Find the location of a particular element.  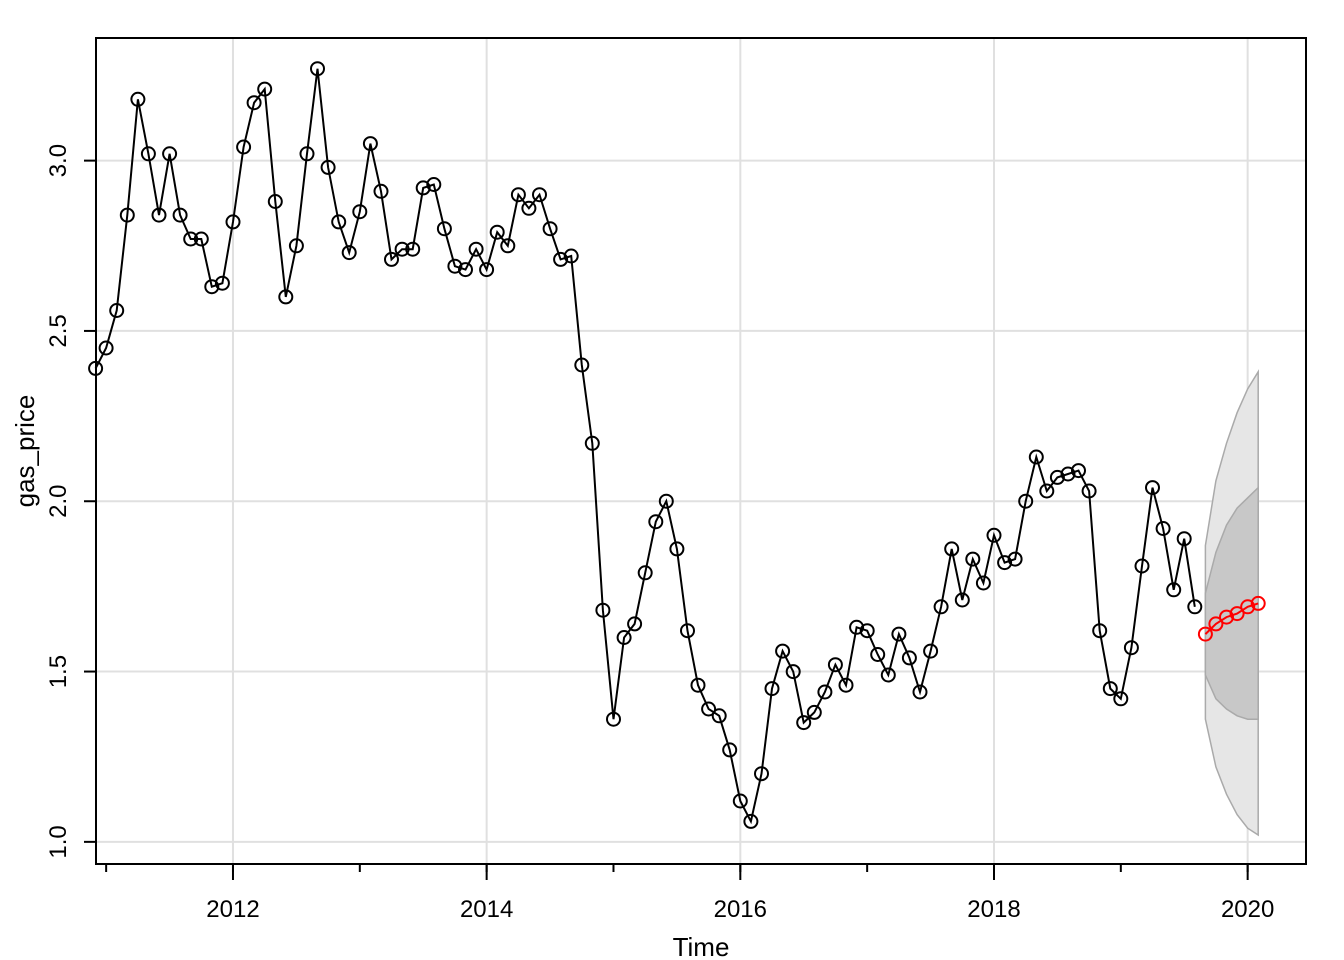

y-axis-title: gas_price is located at coordinates (25, 451).